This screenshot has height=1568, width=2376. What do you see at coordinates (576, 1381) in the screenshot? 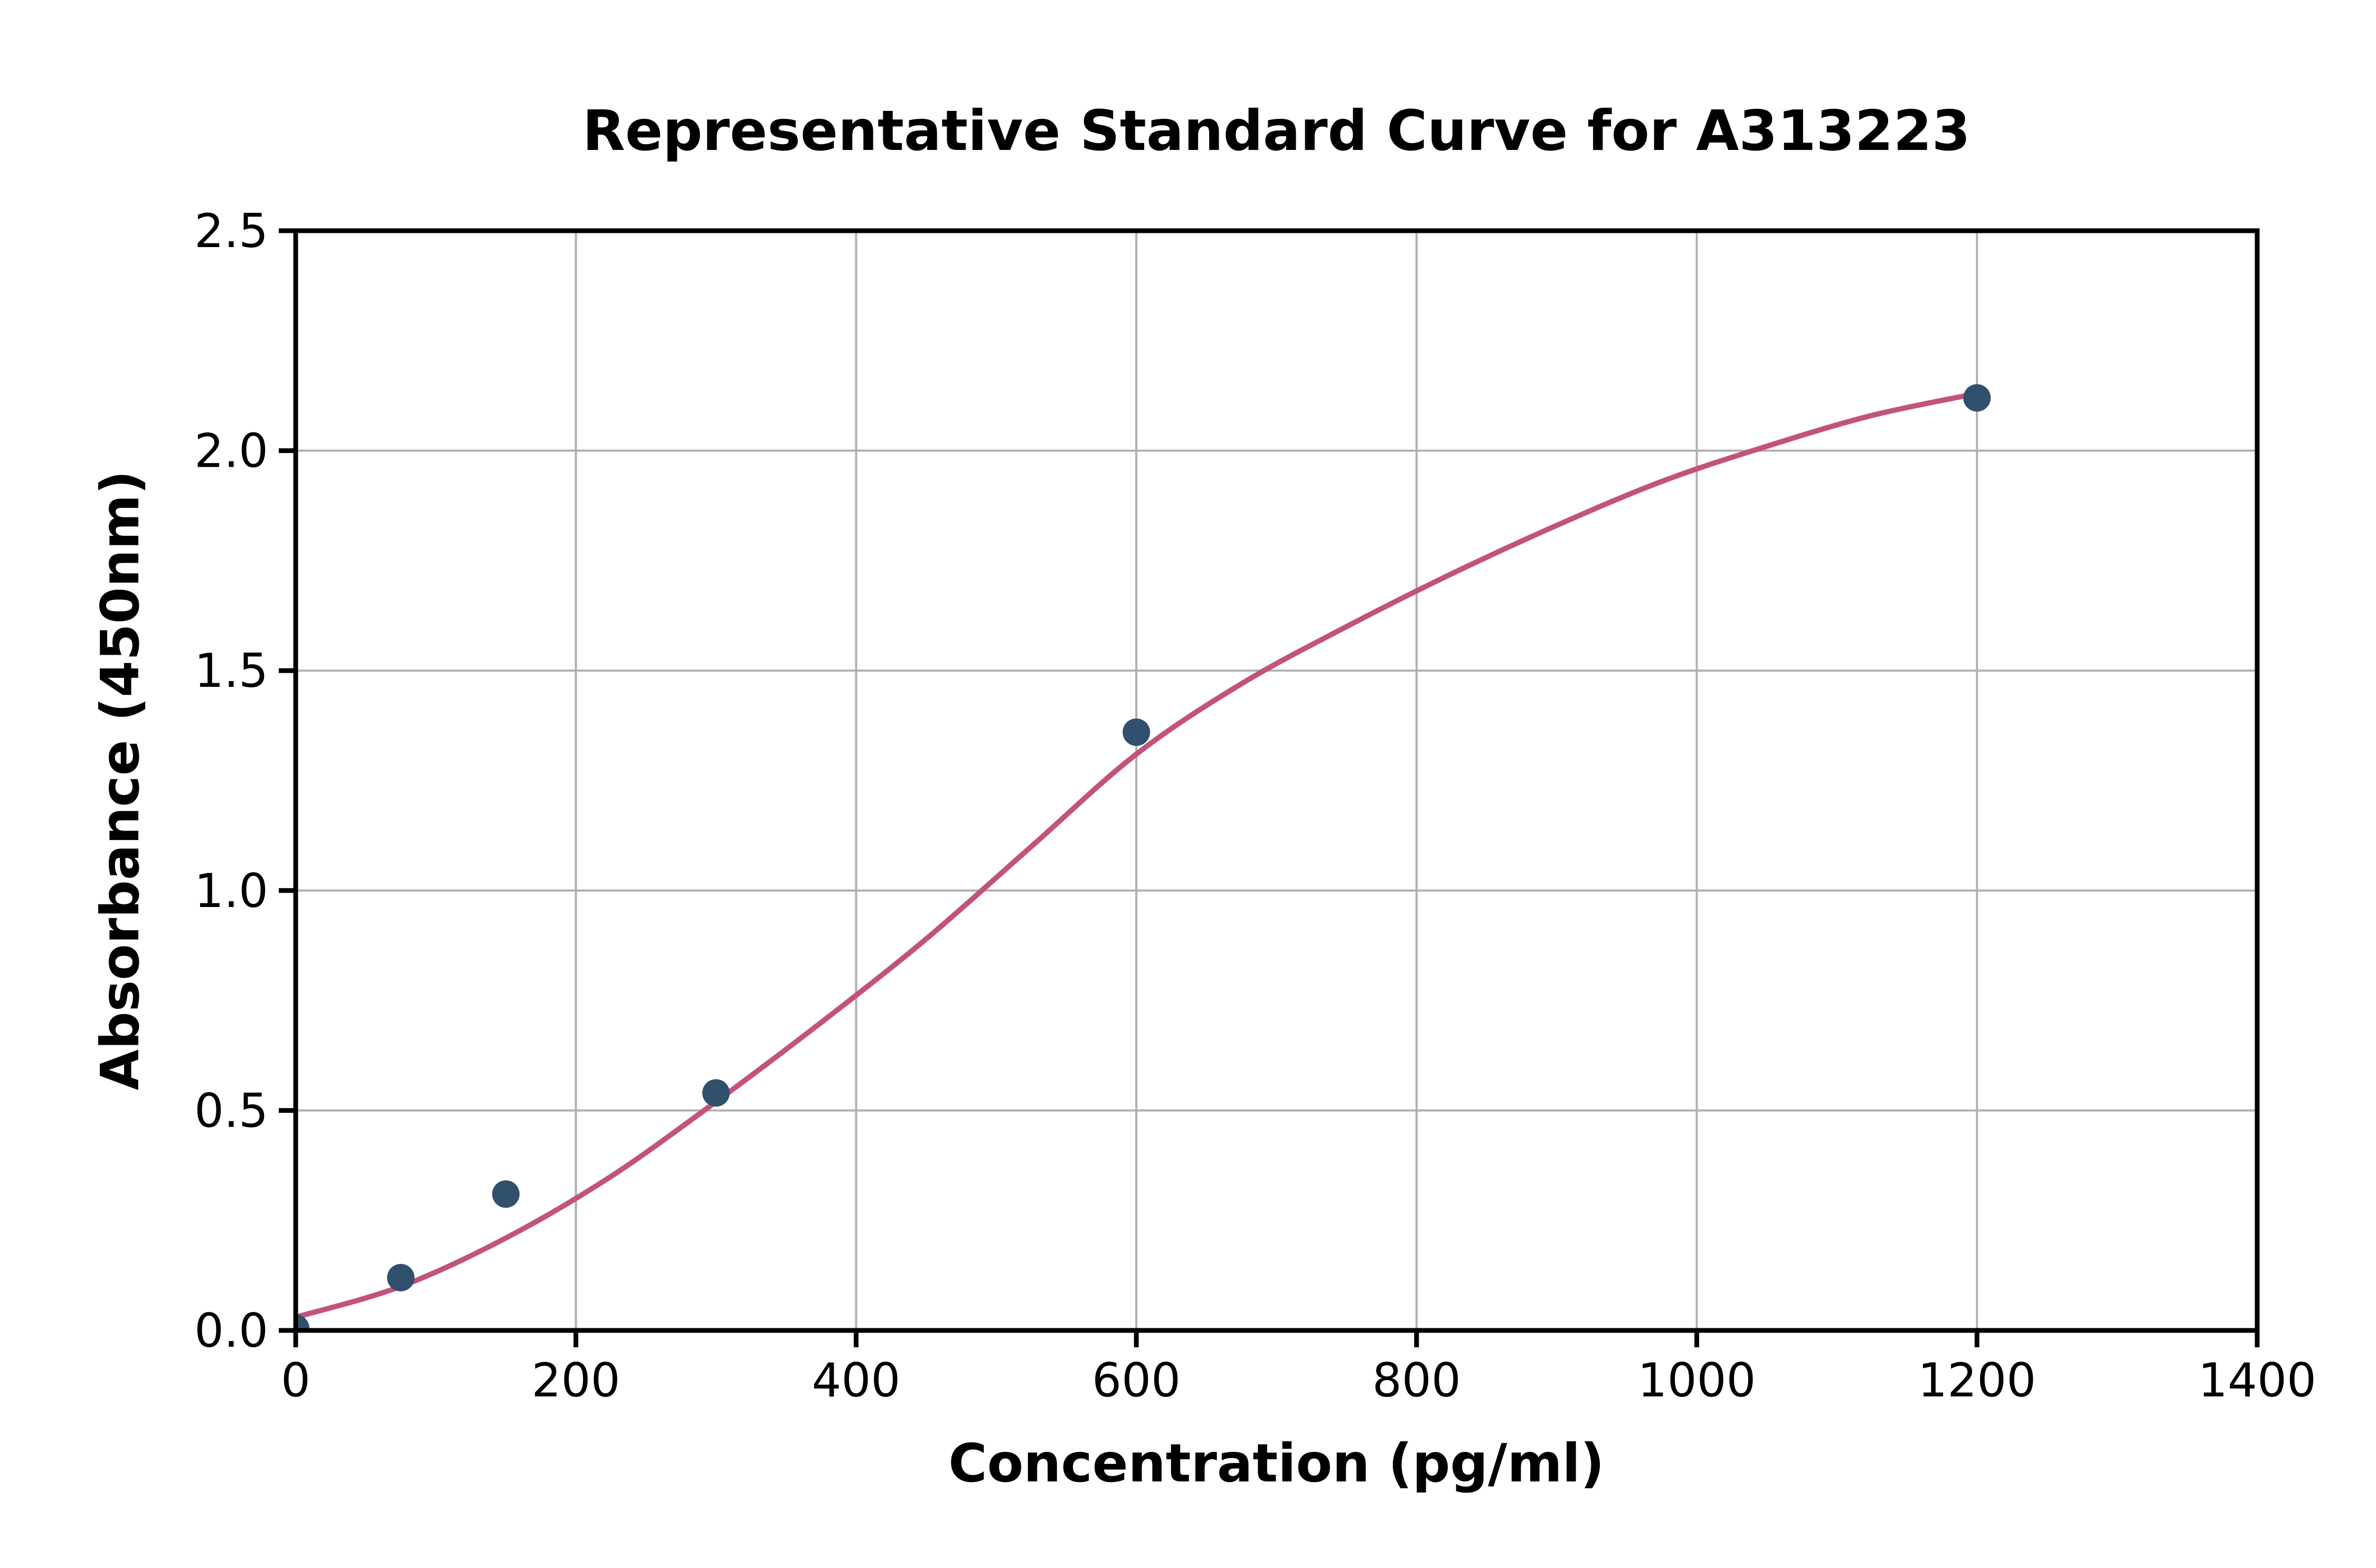
I see `x-tick-label: 200` at bounding box center [576, 1381].